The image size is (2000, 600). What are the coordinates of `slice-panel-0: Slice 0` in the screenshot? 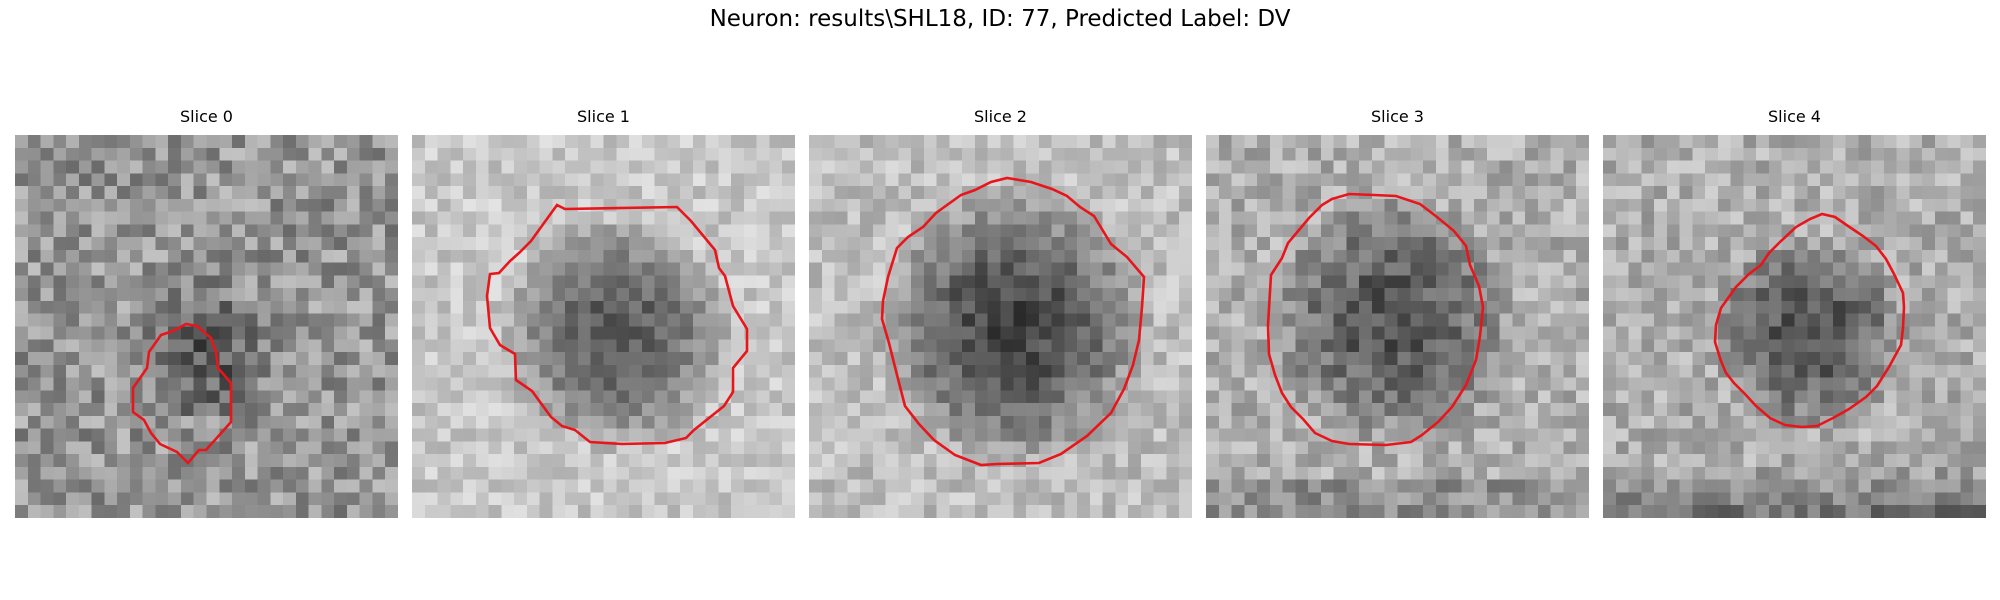 It's located at (206, 312).